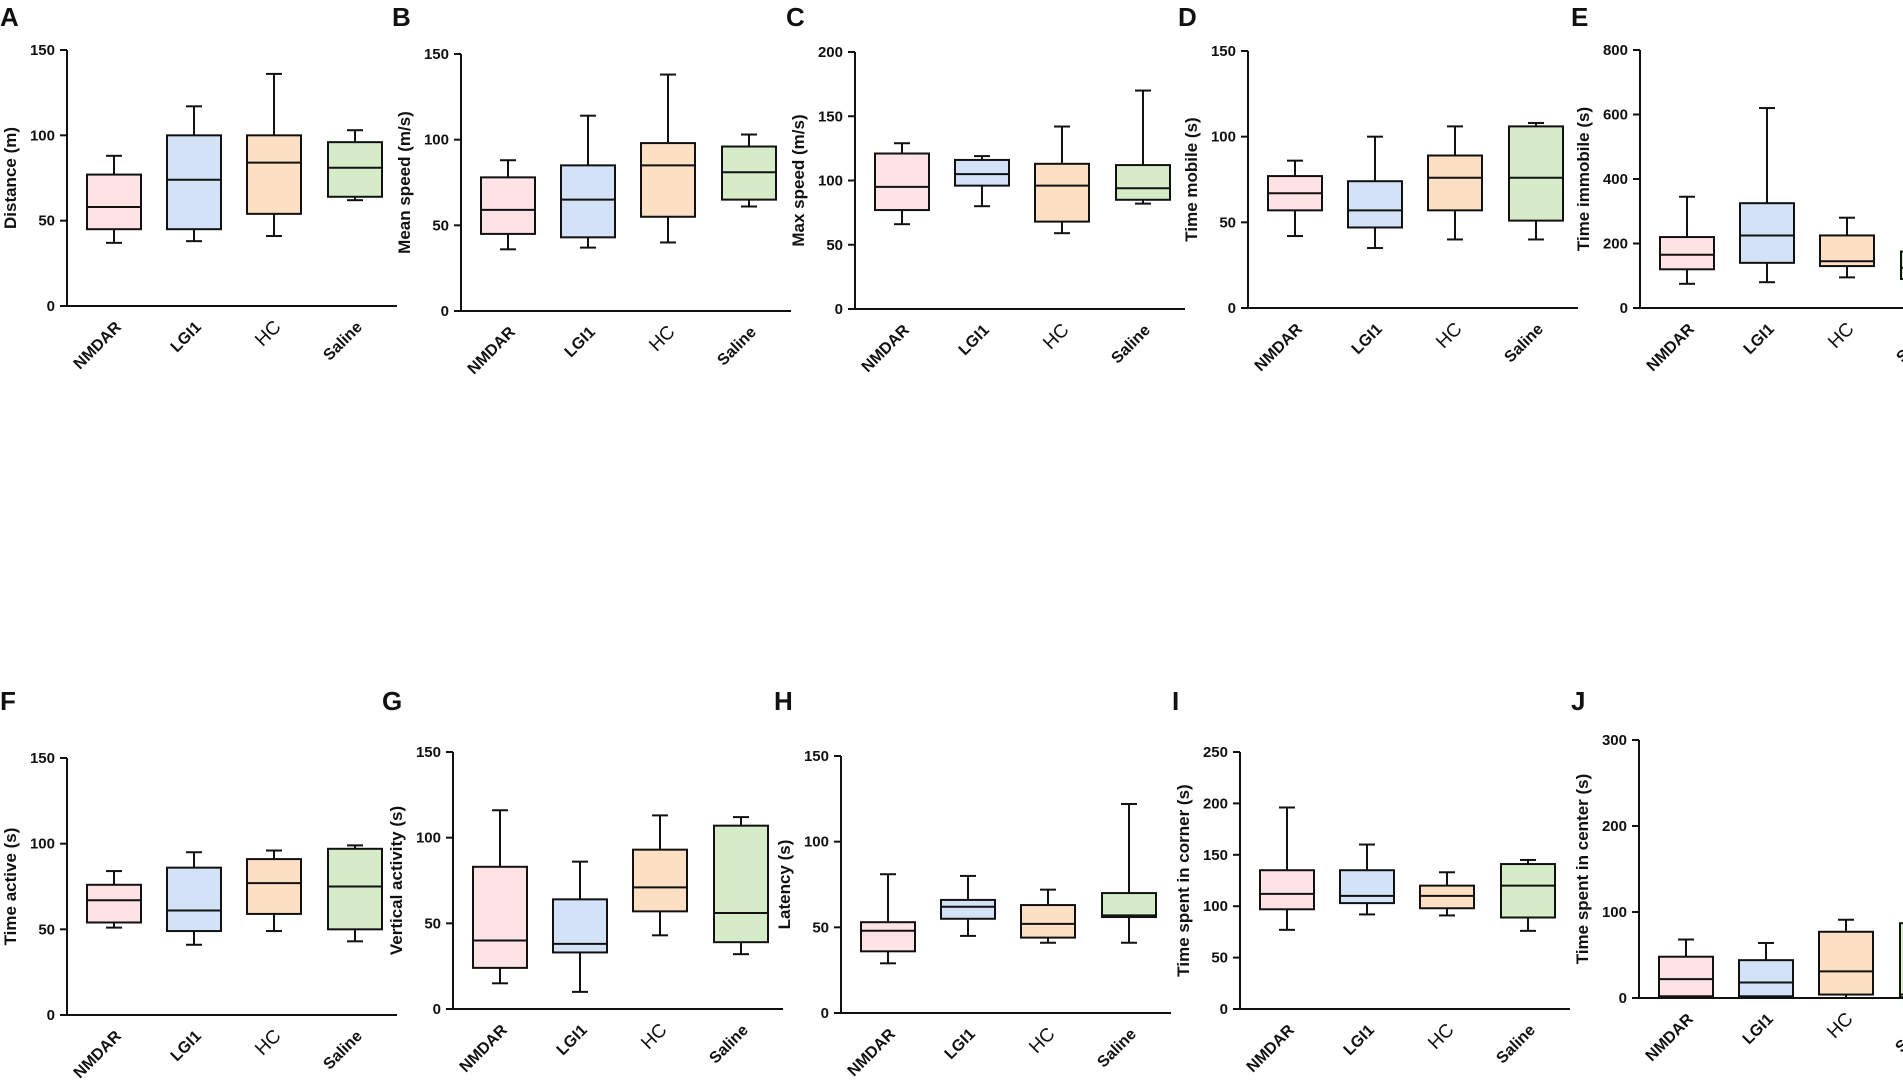 The height and width of the screenshot is (1087, 1903). Describe the element at coordinates (392, 701) in the screenshot. I see `panel-letter: G` at that location.